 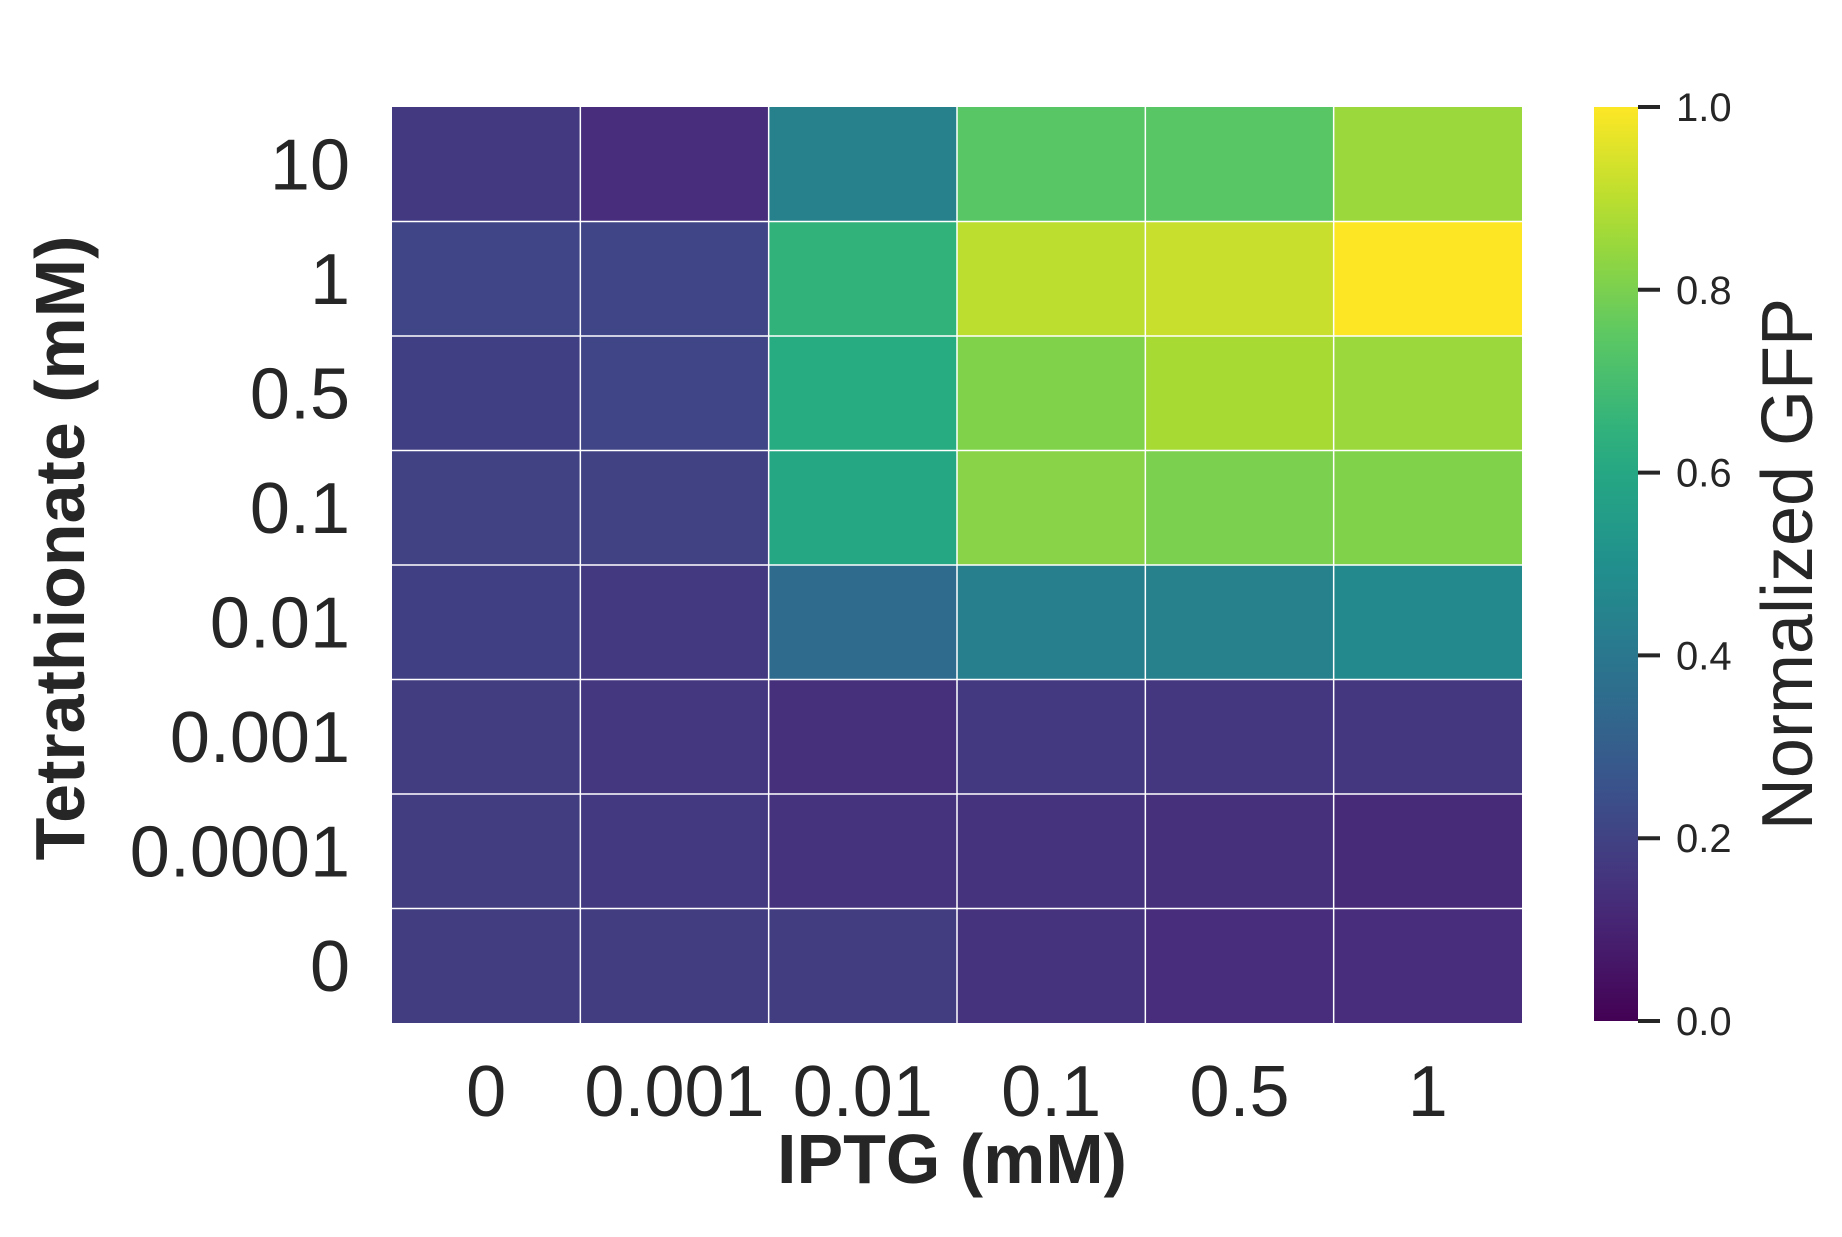 What do you see at coordinates (1428, 1092) in the screenshot?
I see `x-tick-label: 1` at bounding box center [1428, 1092].